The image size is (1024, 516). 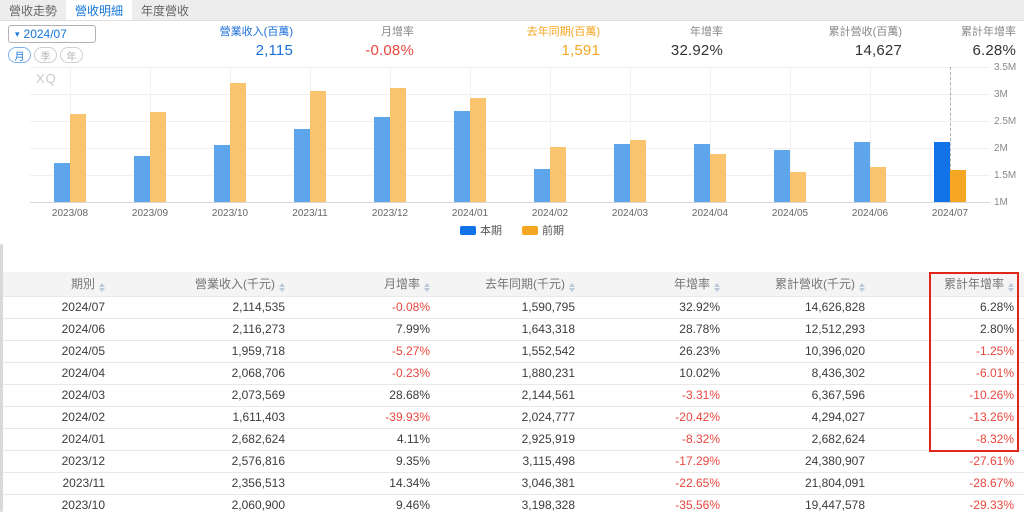 I want to click on cell-yoy-growth: -35.56%, so click(x=657, y=504).